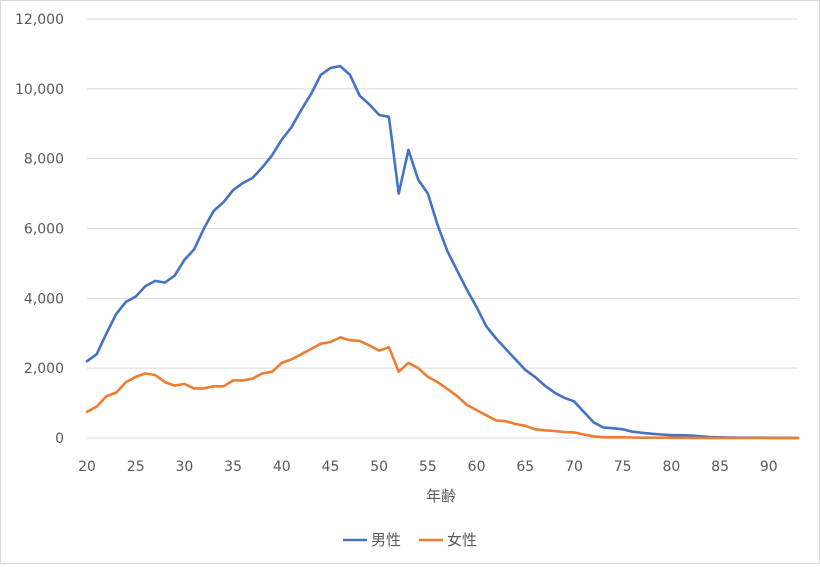 The image size is (820, 567). I want to click on y-tick-label: 2,000, so click(44, 369).